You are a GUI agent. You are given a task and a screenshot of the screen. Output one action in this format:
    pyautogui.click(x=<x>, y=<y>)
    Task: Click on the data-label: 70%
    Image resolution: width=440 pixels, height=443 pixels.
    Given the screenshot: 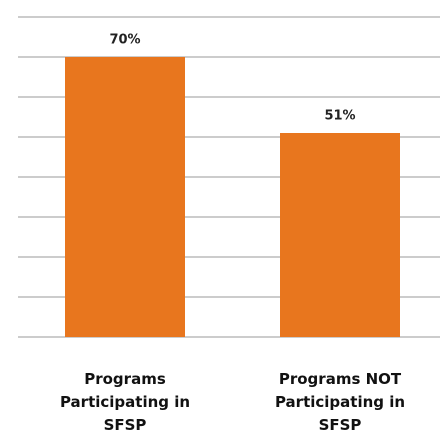 What is the action you would take?
    pyautogui.click(x=124, y=40)
    